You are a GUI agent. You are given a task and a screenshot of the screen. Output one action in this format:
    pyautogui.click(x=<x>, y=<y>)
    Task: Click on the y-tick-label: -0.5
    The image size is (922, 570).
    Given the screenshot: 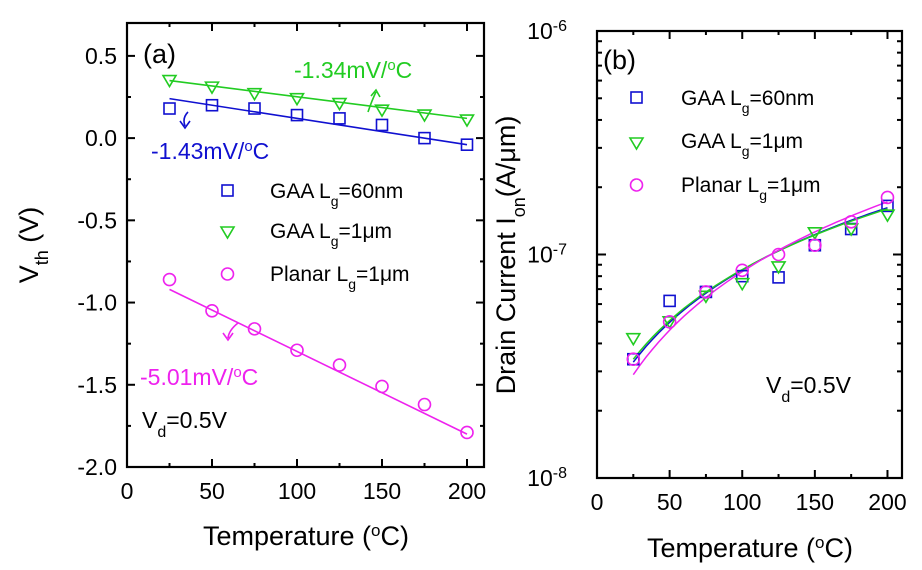 What is the action you would take?
    pyautogui.click(x=97, y=220)
    